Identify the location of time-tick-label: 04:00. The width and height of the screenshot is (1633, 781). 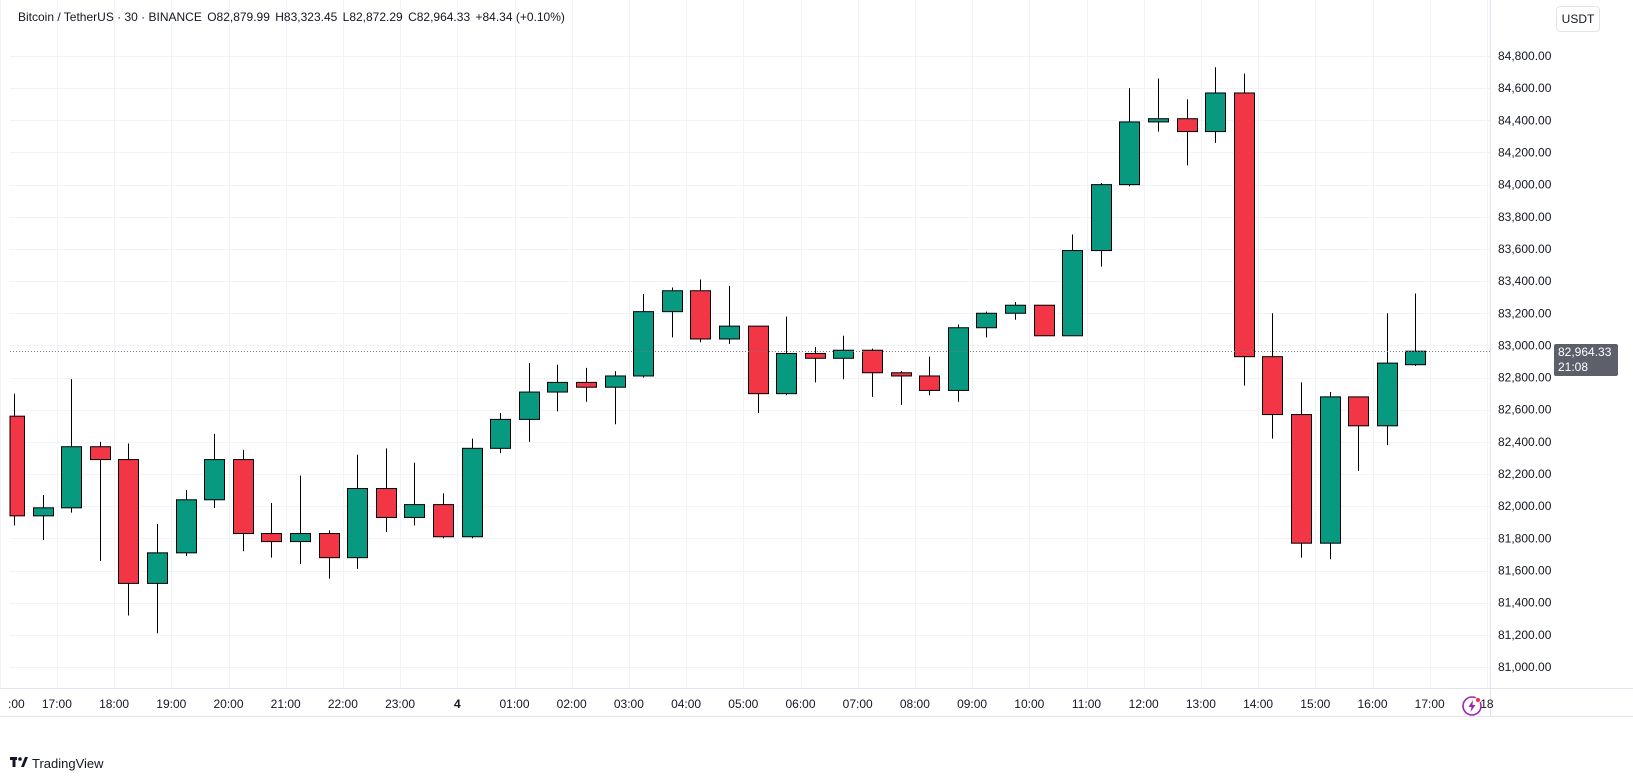
(686, 704).